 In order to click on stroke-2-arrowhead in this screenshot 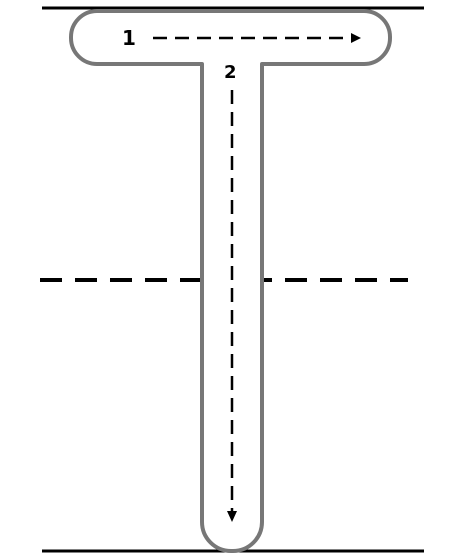, I will do `click(232, 516)`.